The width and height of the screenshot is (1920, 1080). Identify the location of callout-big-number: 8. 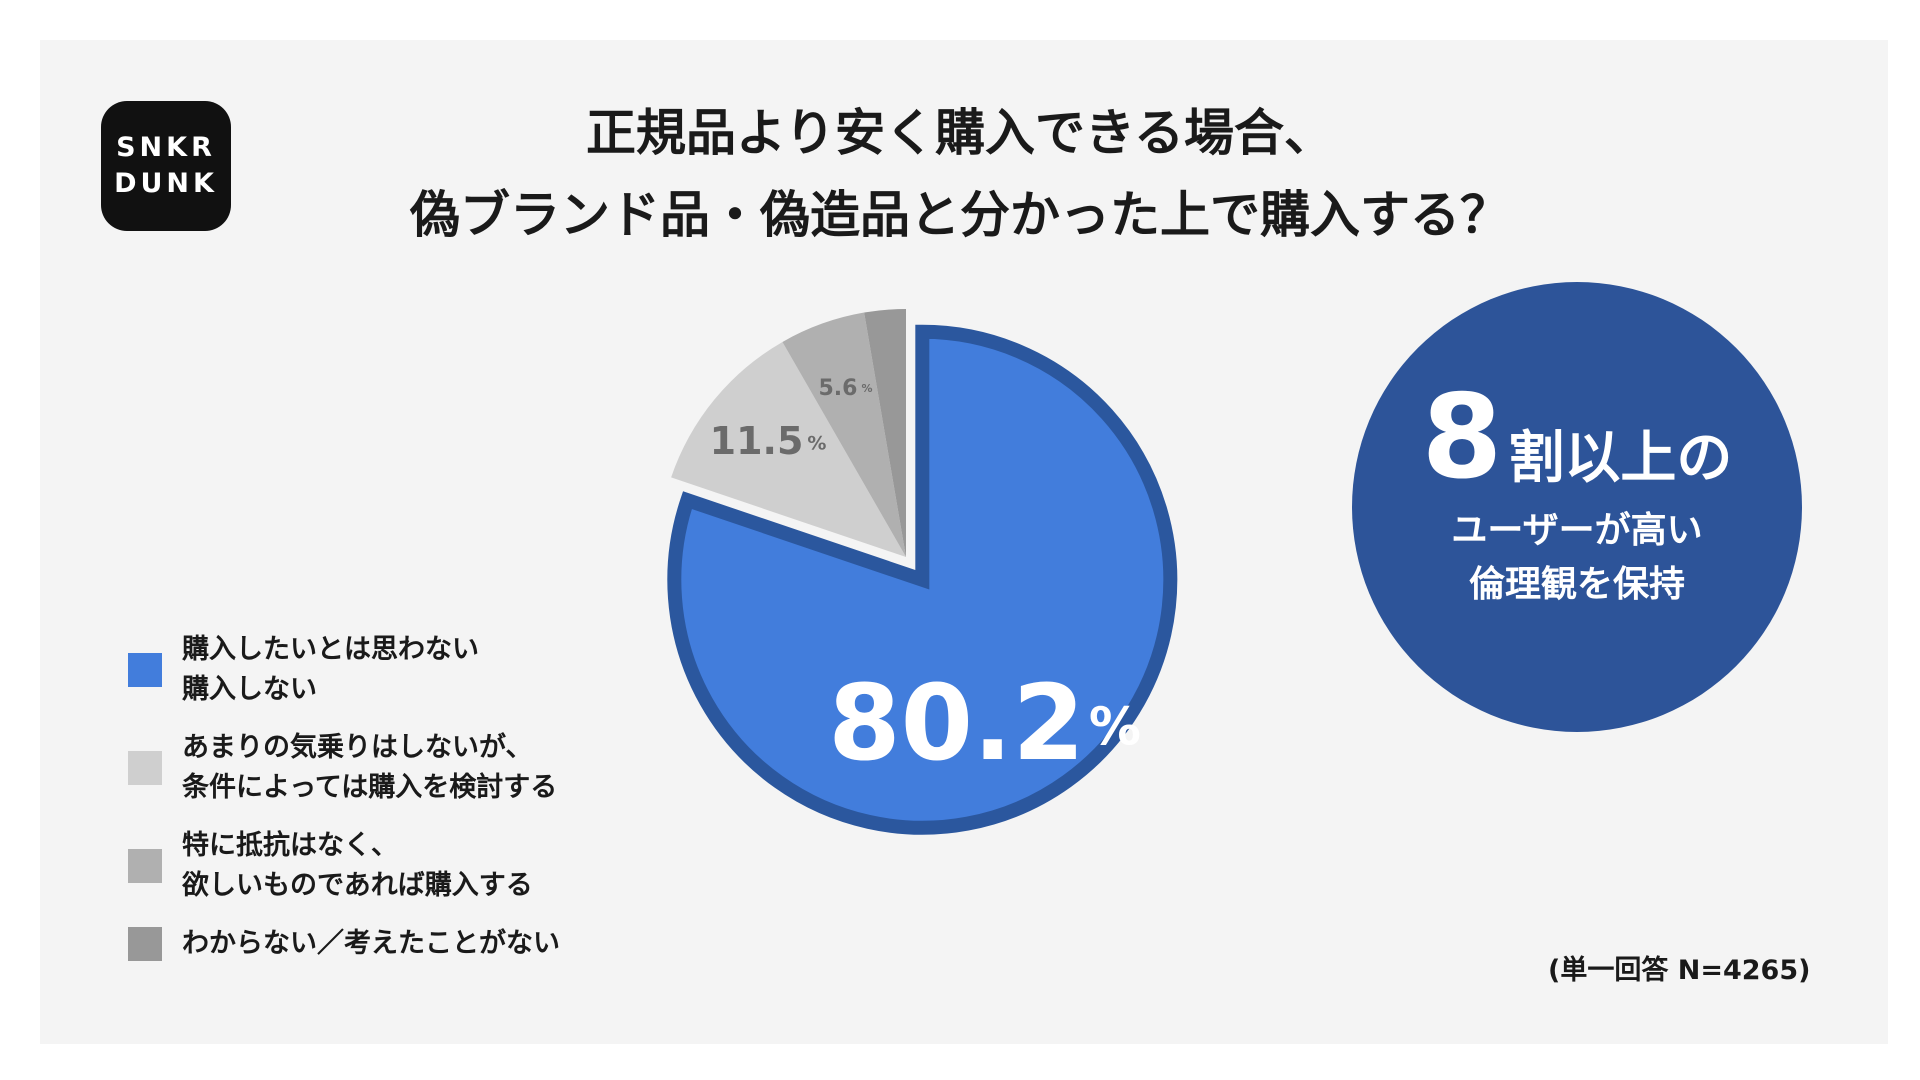
(1462, 437).